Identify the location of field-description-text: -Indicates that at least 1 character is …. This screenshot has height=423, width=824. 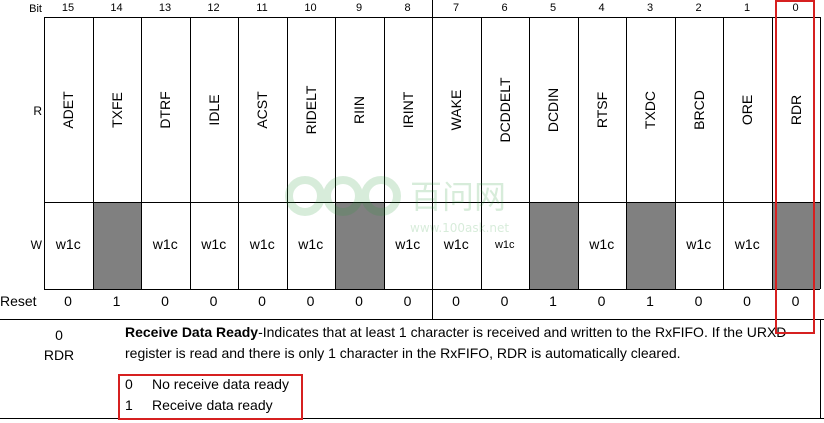
(456, 342).